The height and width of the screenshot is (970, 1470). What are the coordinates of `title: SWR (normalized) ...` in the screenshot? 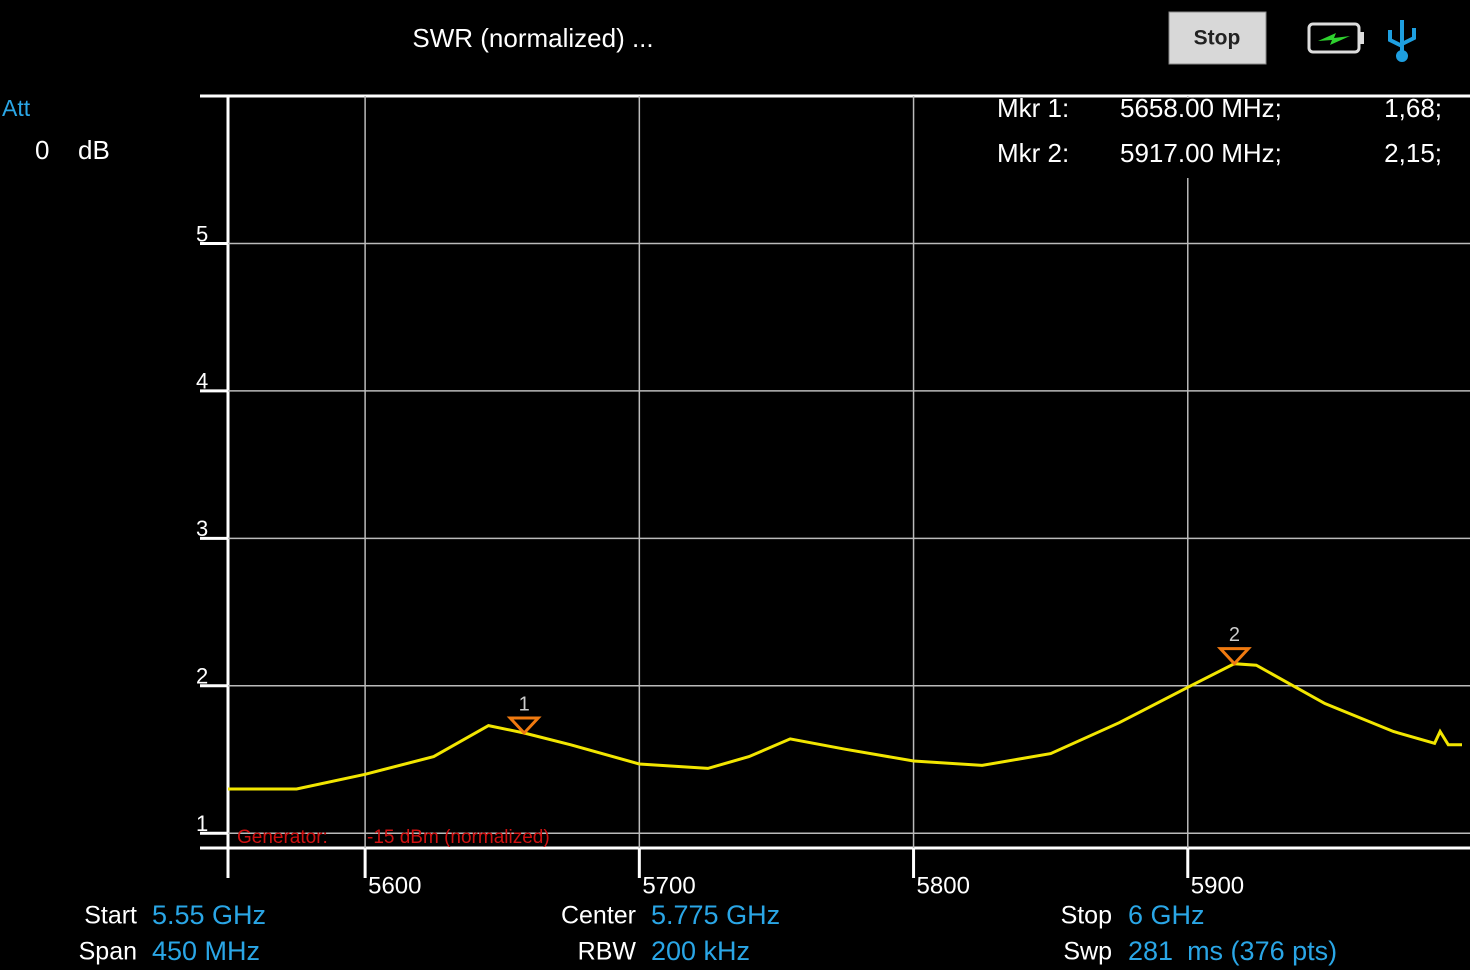 It's located at (532, 38).